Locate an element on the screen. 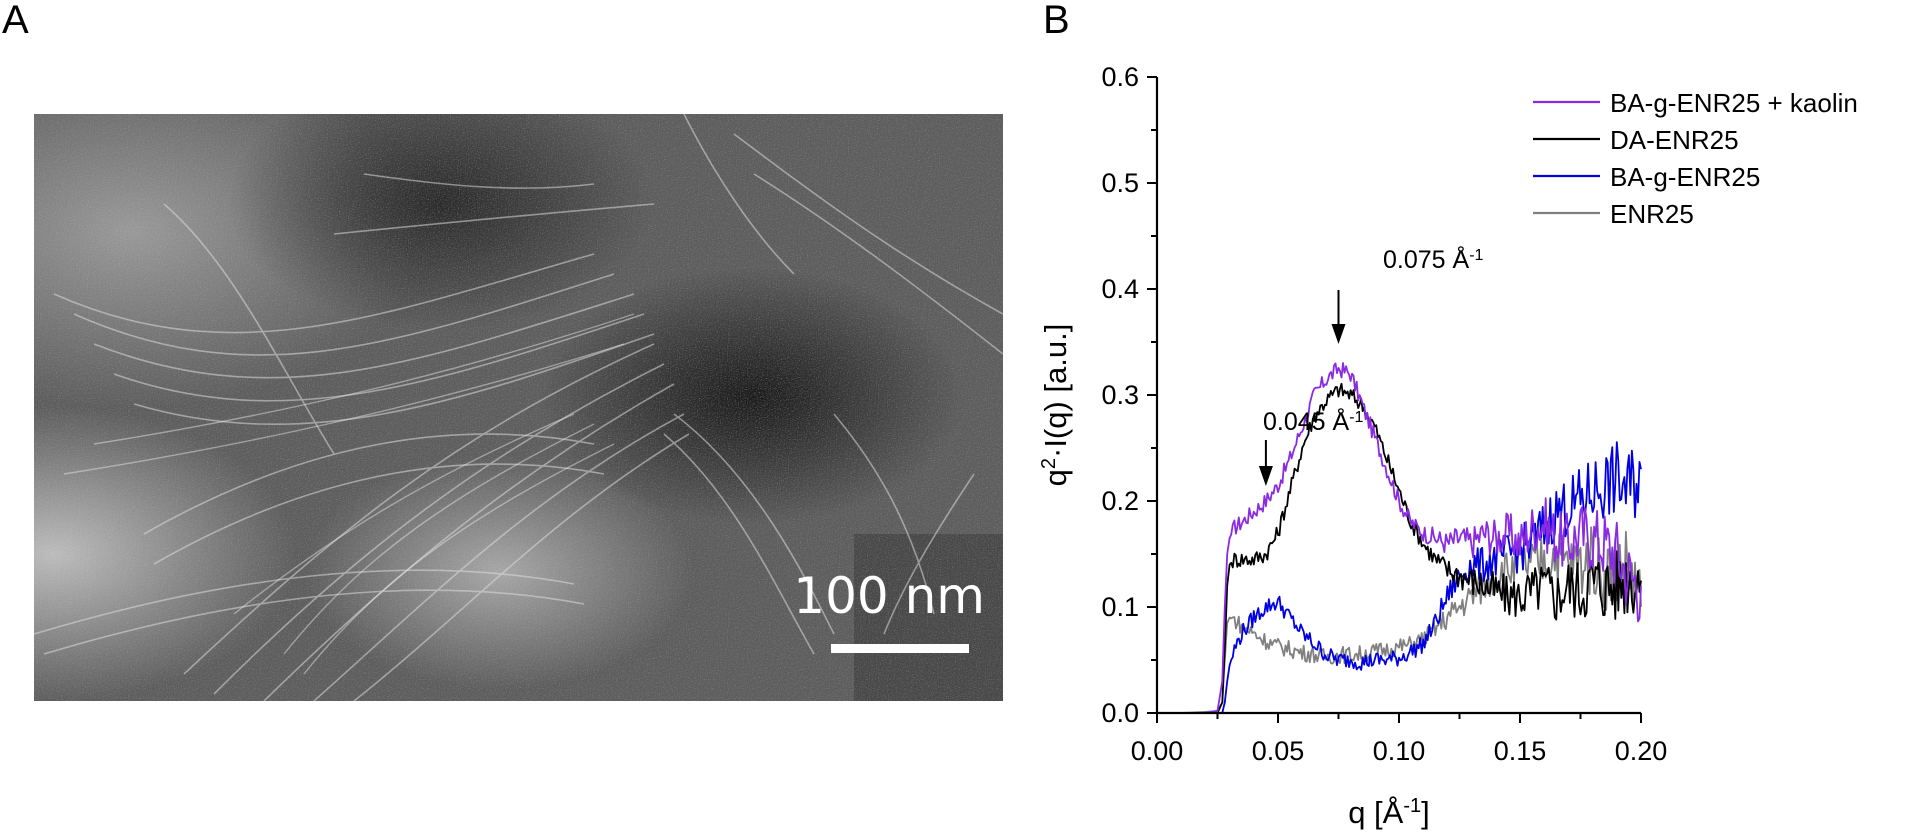  y-tick-label: 0.6 is located at coordinates (1120, 77).